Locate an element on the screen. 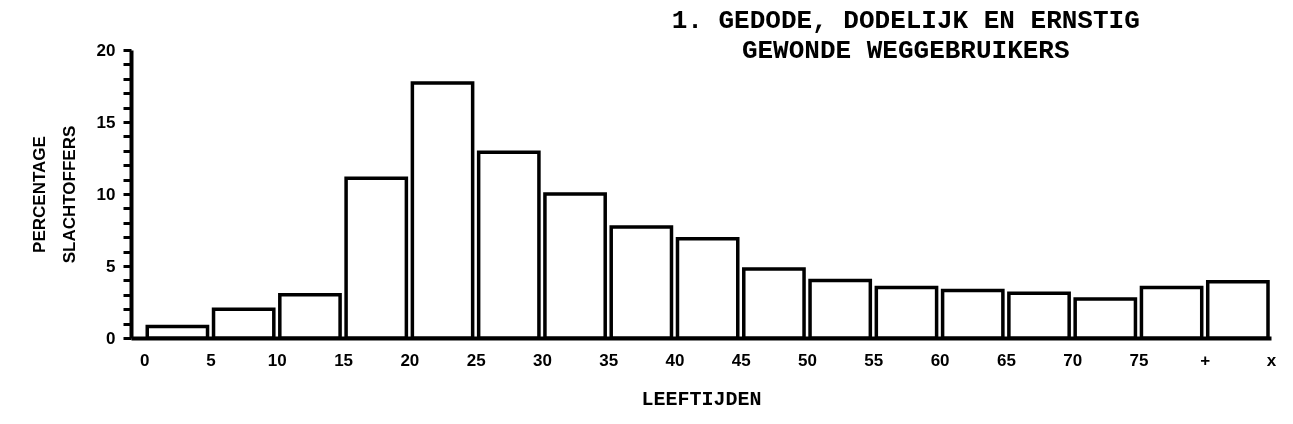 This screenshot has height=424, width=1293. x-tick-label: 40 is located at coordinates (675, 360).